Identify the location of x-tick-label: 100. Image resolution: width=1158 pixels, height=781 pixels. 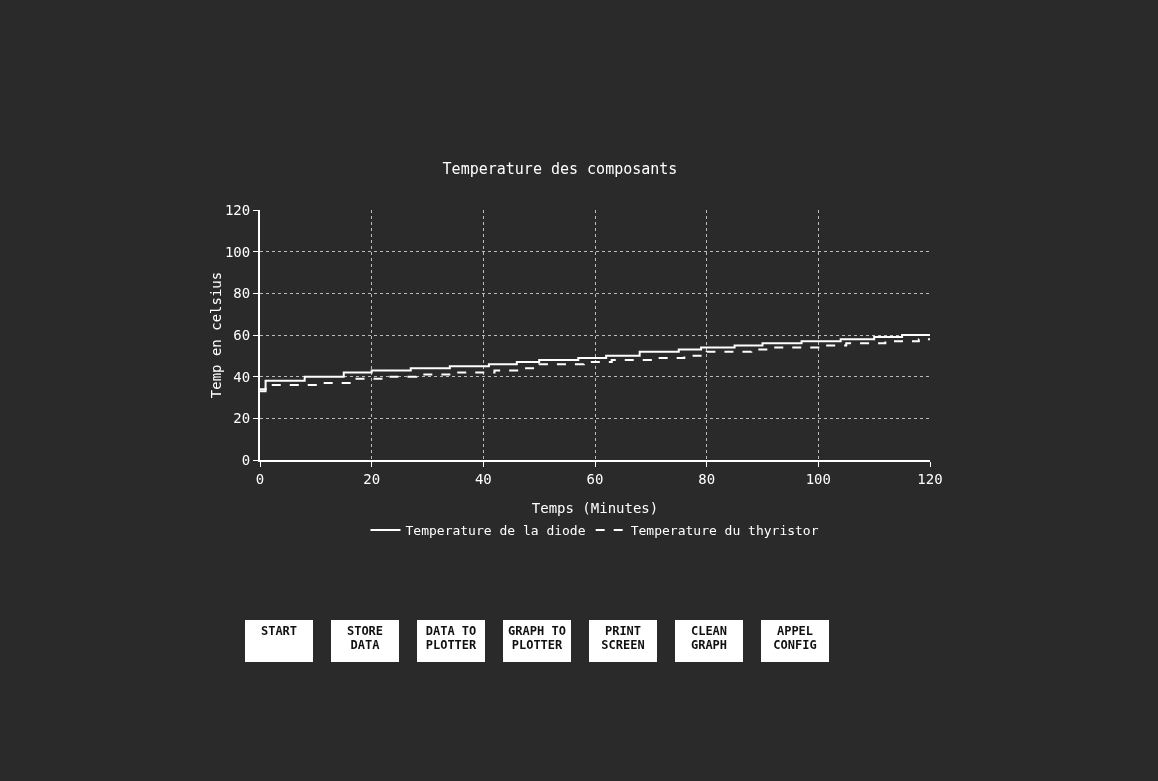
(818, 478).